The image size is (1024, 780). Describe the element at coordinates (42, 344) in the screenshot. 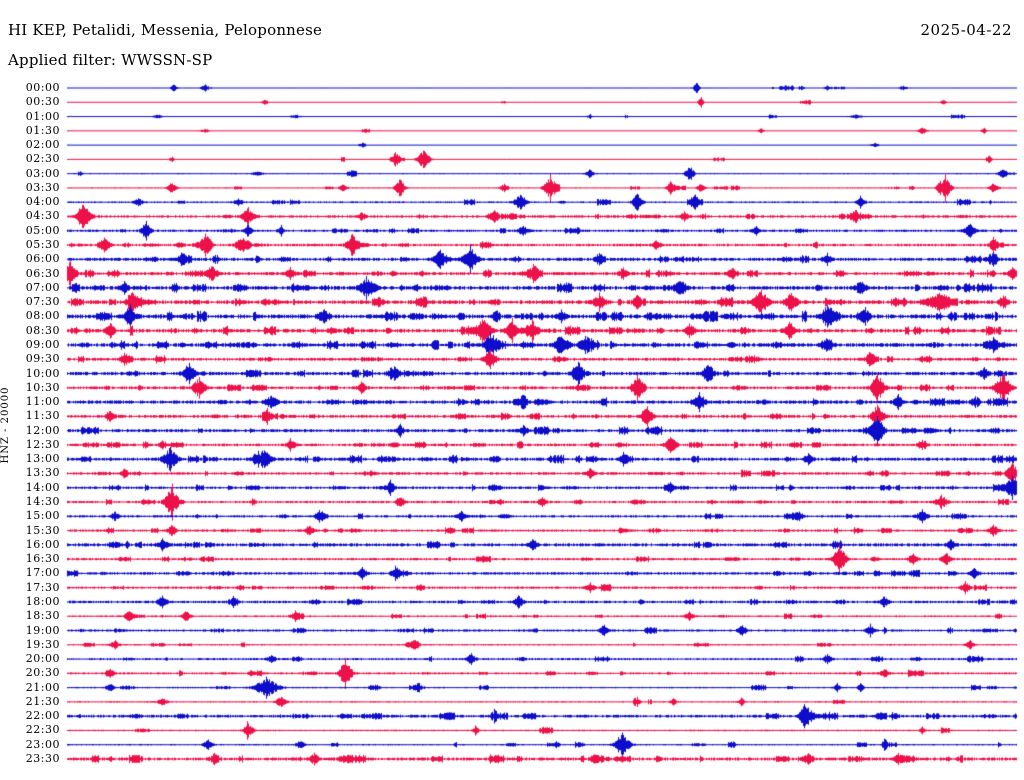

I see `time-label-09:00: 09:00` at that location.